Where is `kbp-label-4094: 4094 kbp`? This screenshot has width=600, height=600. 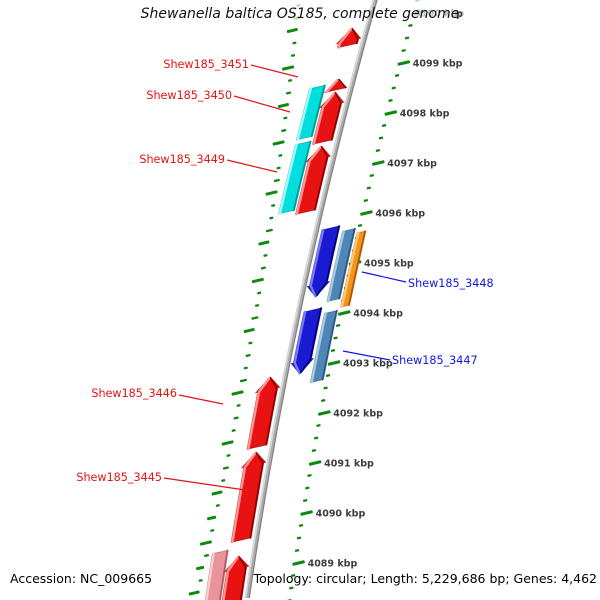 kbp-label-4094: 4094 kbp is located at coordinates (378, 314).